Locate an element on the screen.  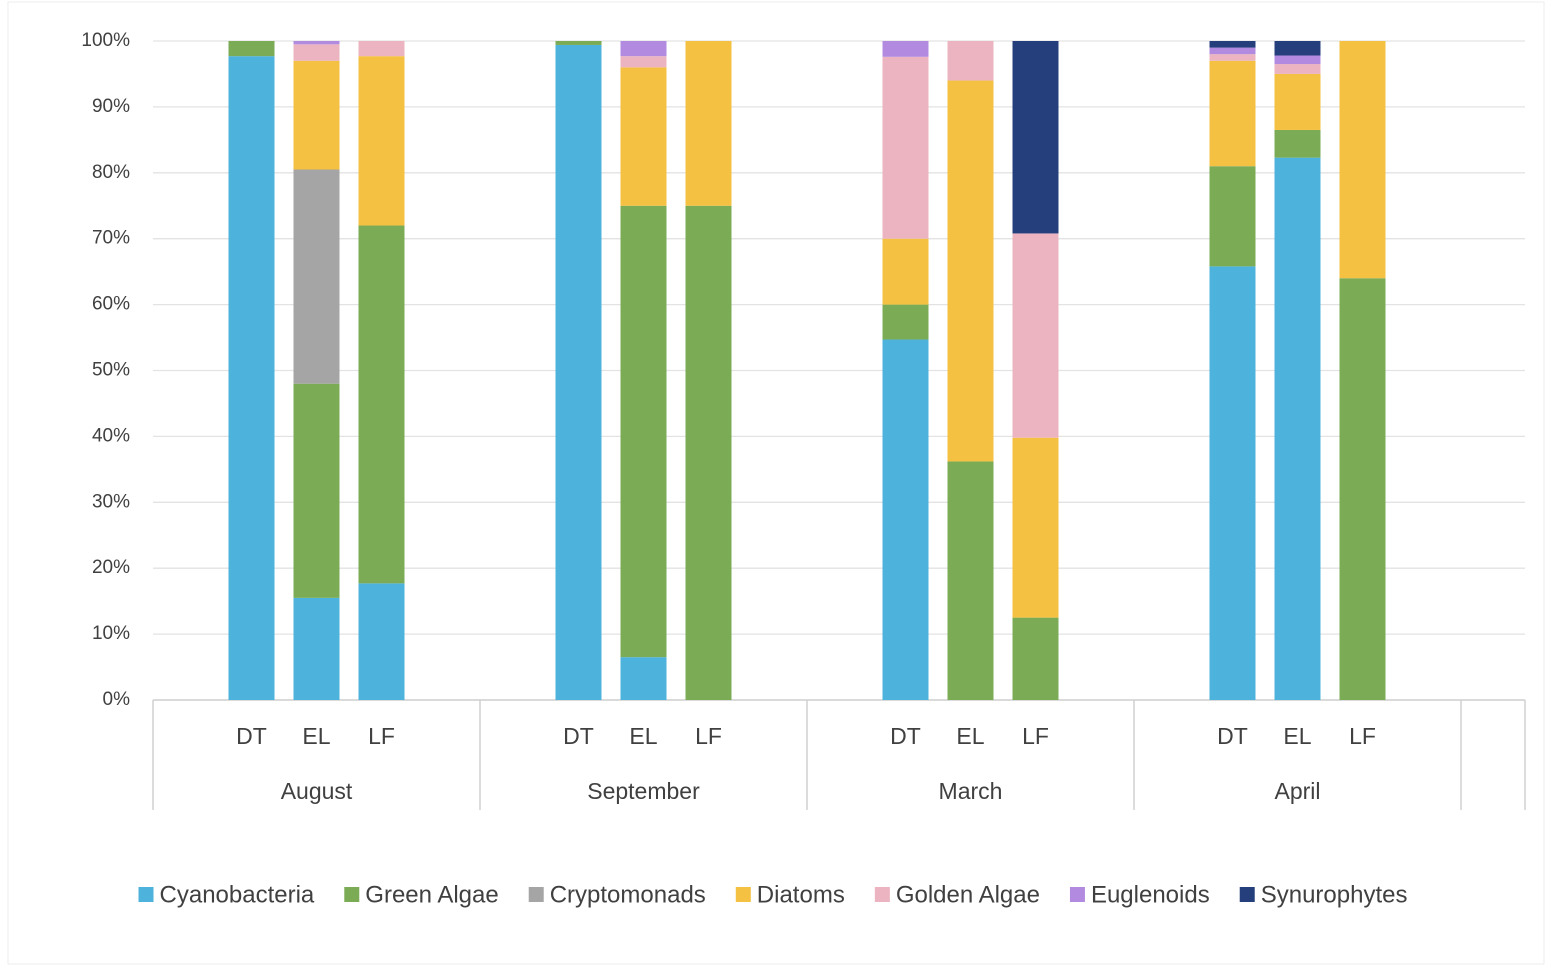
legend-label: Cryptomonads is located at coordinates (628, 894).